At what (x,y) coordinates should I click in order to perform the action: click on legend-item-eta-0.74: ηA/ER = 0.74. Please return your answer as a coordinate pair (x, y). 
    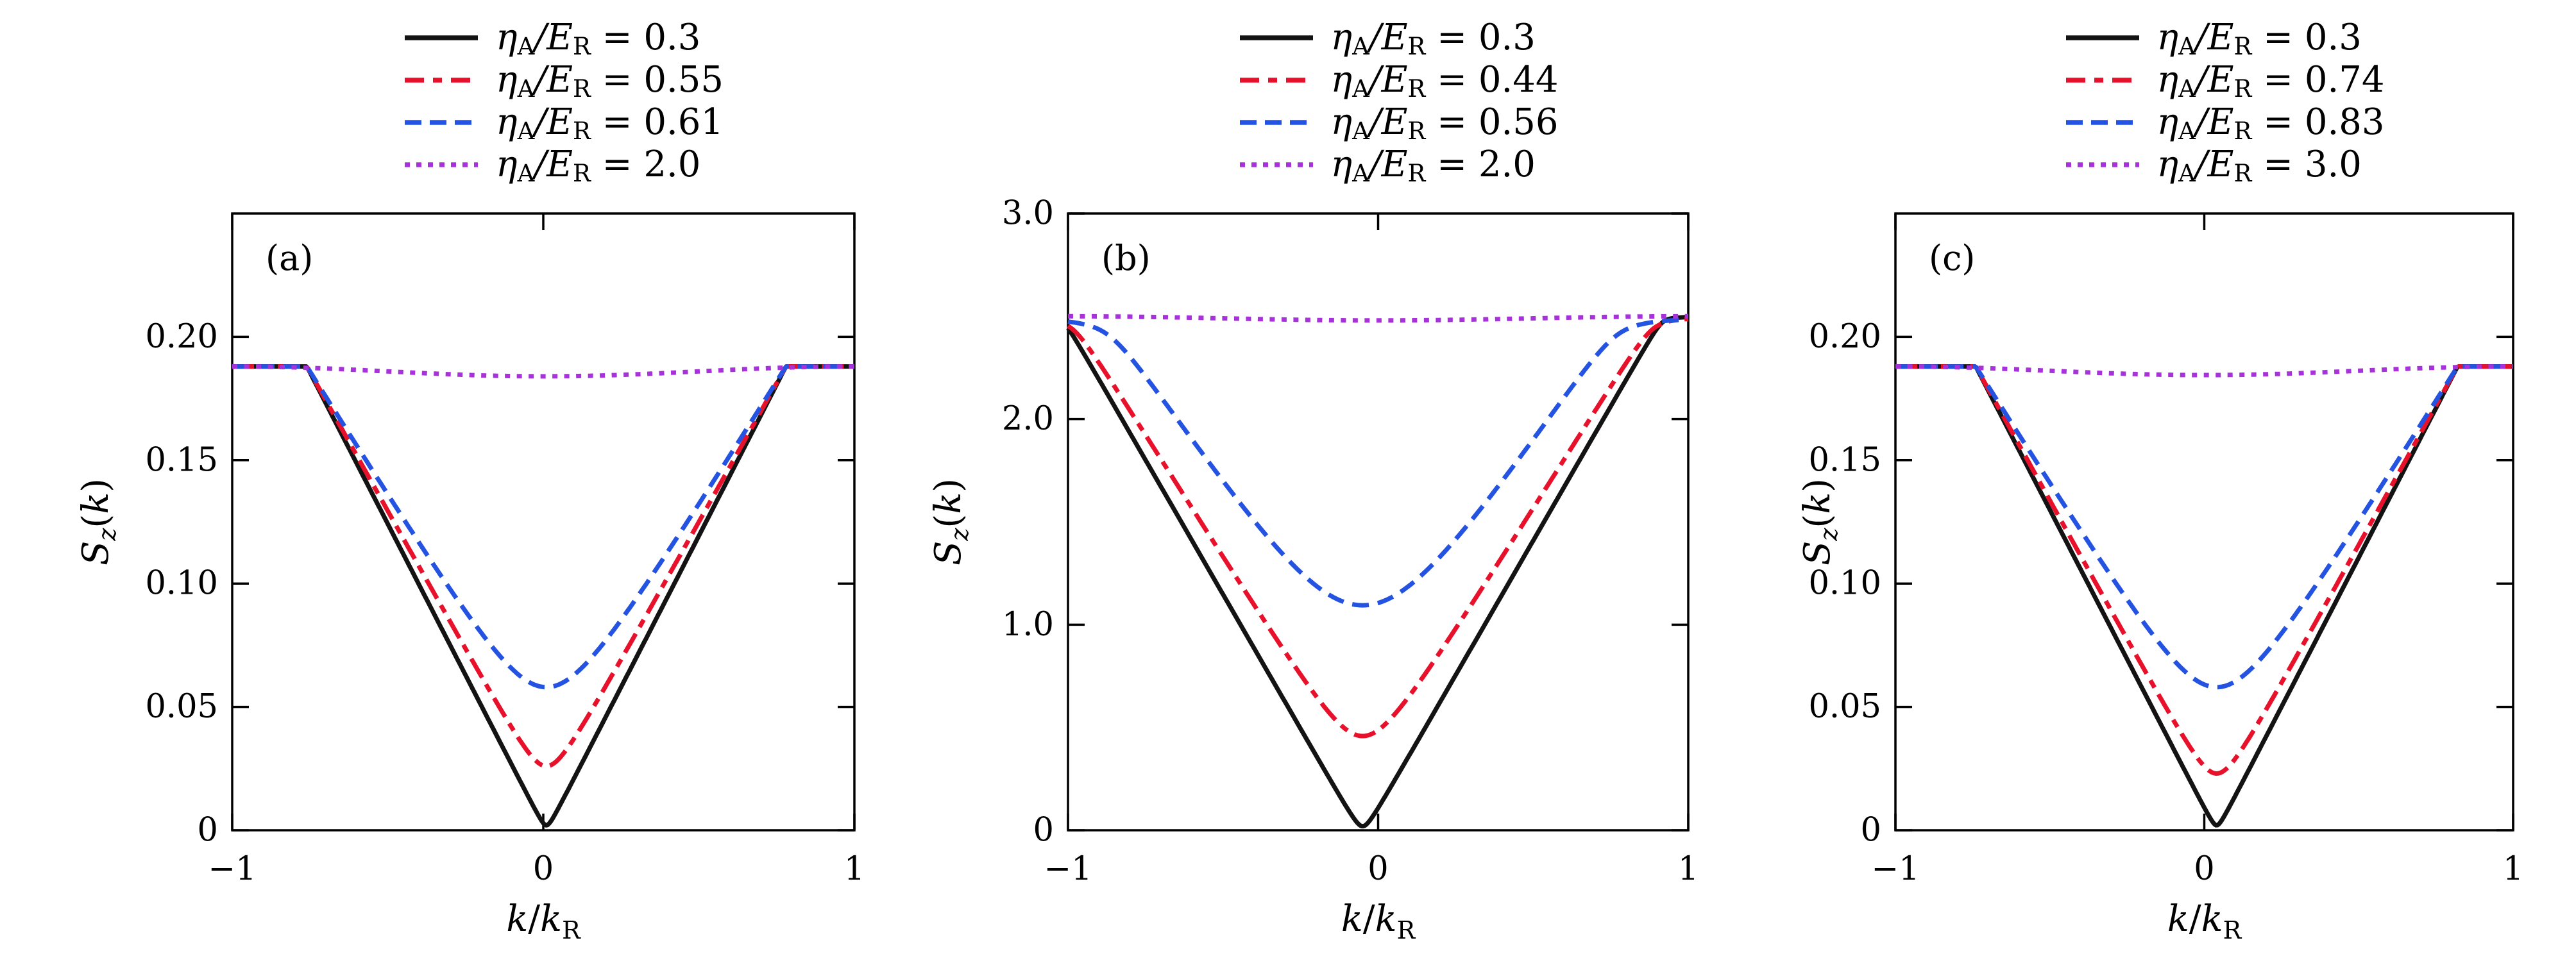
    Looking at the image, I should click on (2225, 80).